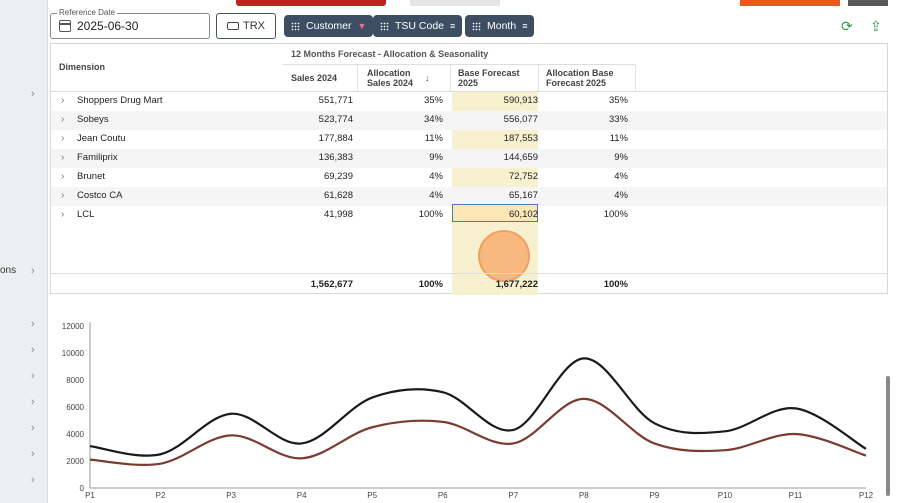 The image size is (900, 503). Describe the element at coordinates (725, 495) in the screenshot. I see `x-tick-label: P10` at that location.